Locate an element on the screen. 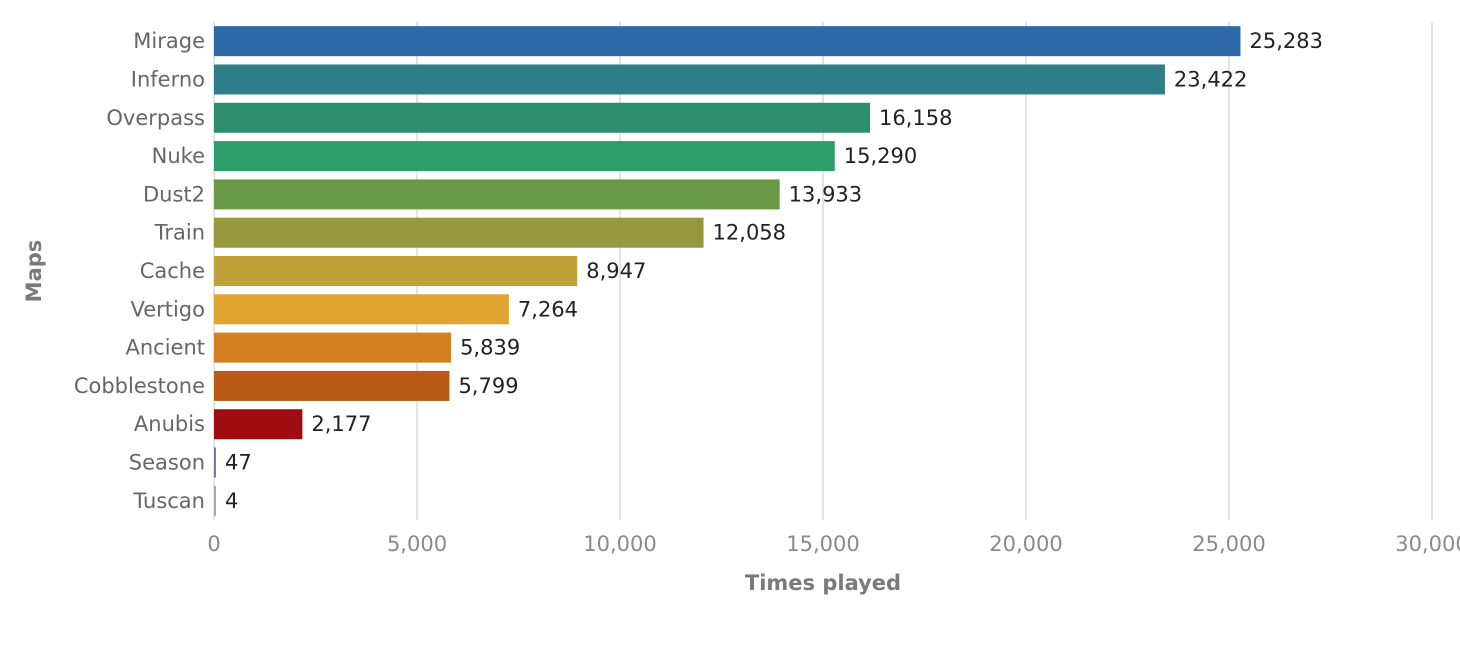 This screenshot has height=670, width=1460. y-tick-label: Mirage is located at coordinates (169, 41).